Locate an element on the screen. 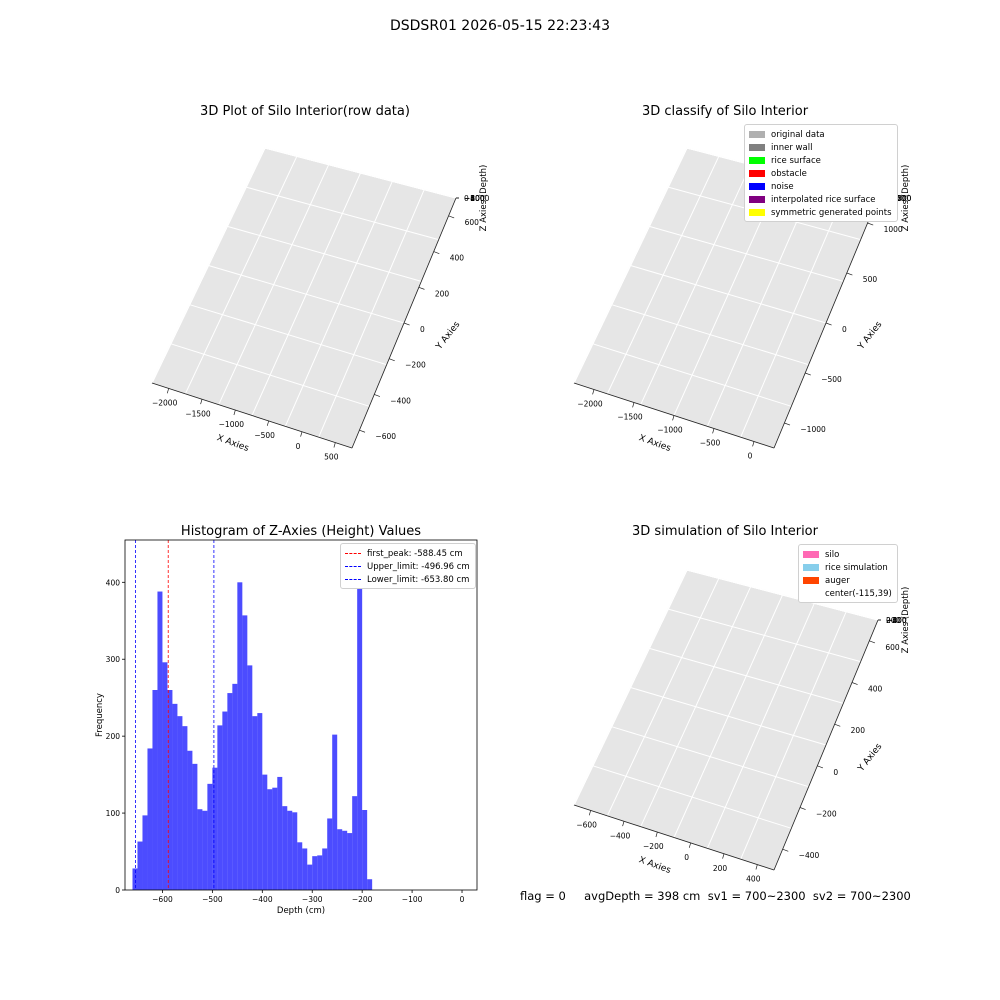 The width and height of the screenshot is (1000, 1000). histogram-frame is located at coordinates (301, 715).